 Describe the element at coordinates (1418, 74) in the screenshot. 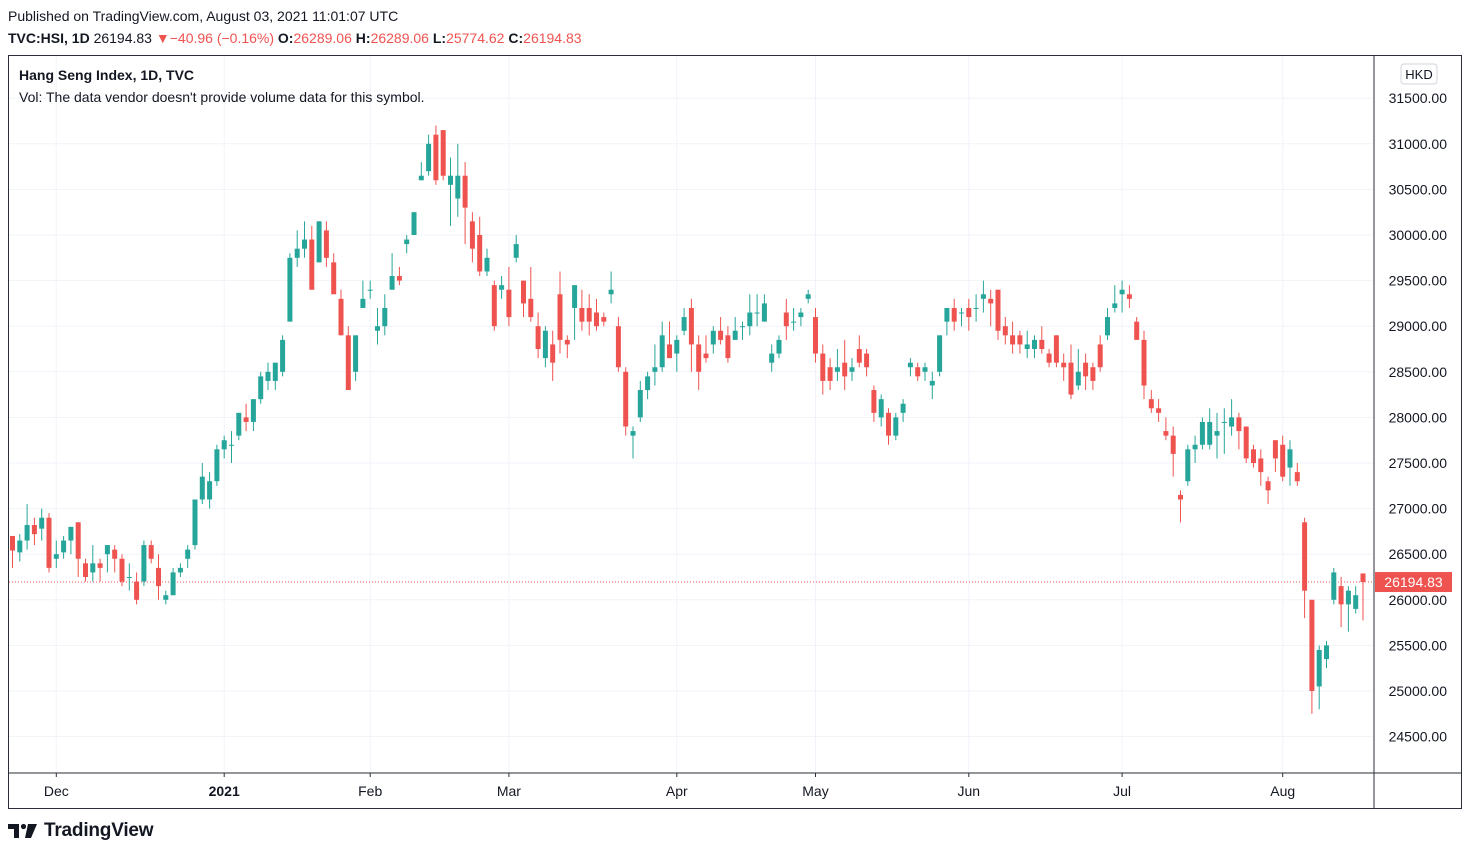

I see `currency-label: HKD` at that location.